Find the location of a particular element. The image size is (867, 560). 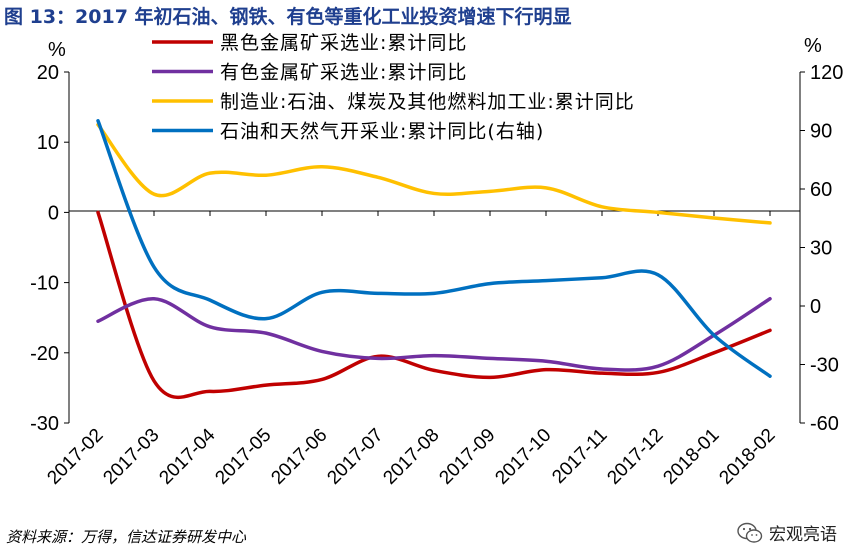

legend-label: 黑色金属矿采选业:累计同比 is located at coordinates (343, 43).